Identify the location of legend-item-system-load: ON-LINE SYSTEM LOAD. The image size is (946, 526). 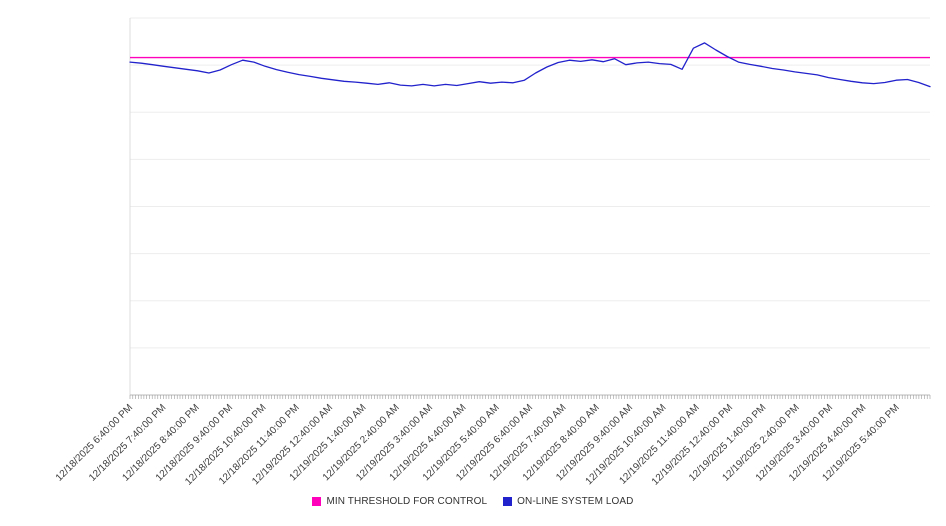
(568, 501).